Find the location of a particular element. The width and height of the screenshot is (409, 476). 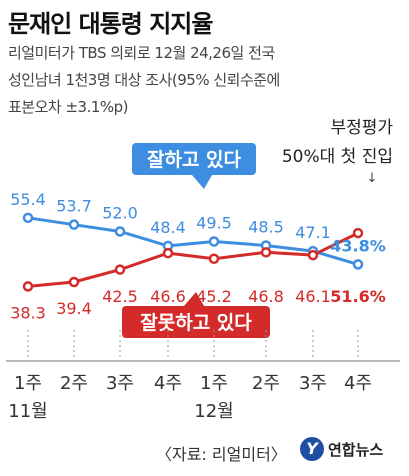

approve-value-label: 48.5 is located at coordinates (266, 227).